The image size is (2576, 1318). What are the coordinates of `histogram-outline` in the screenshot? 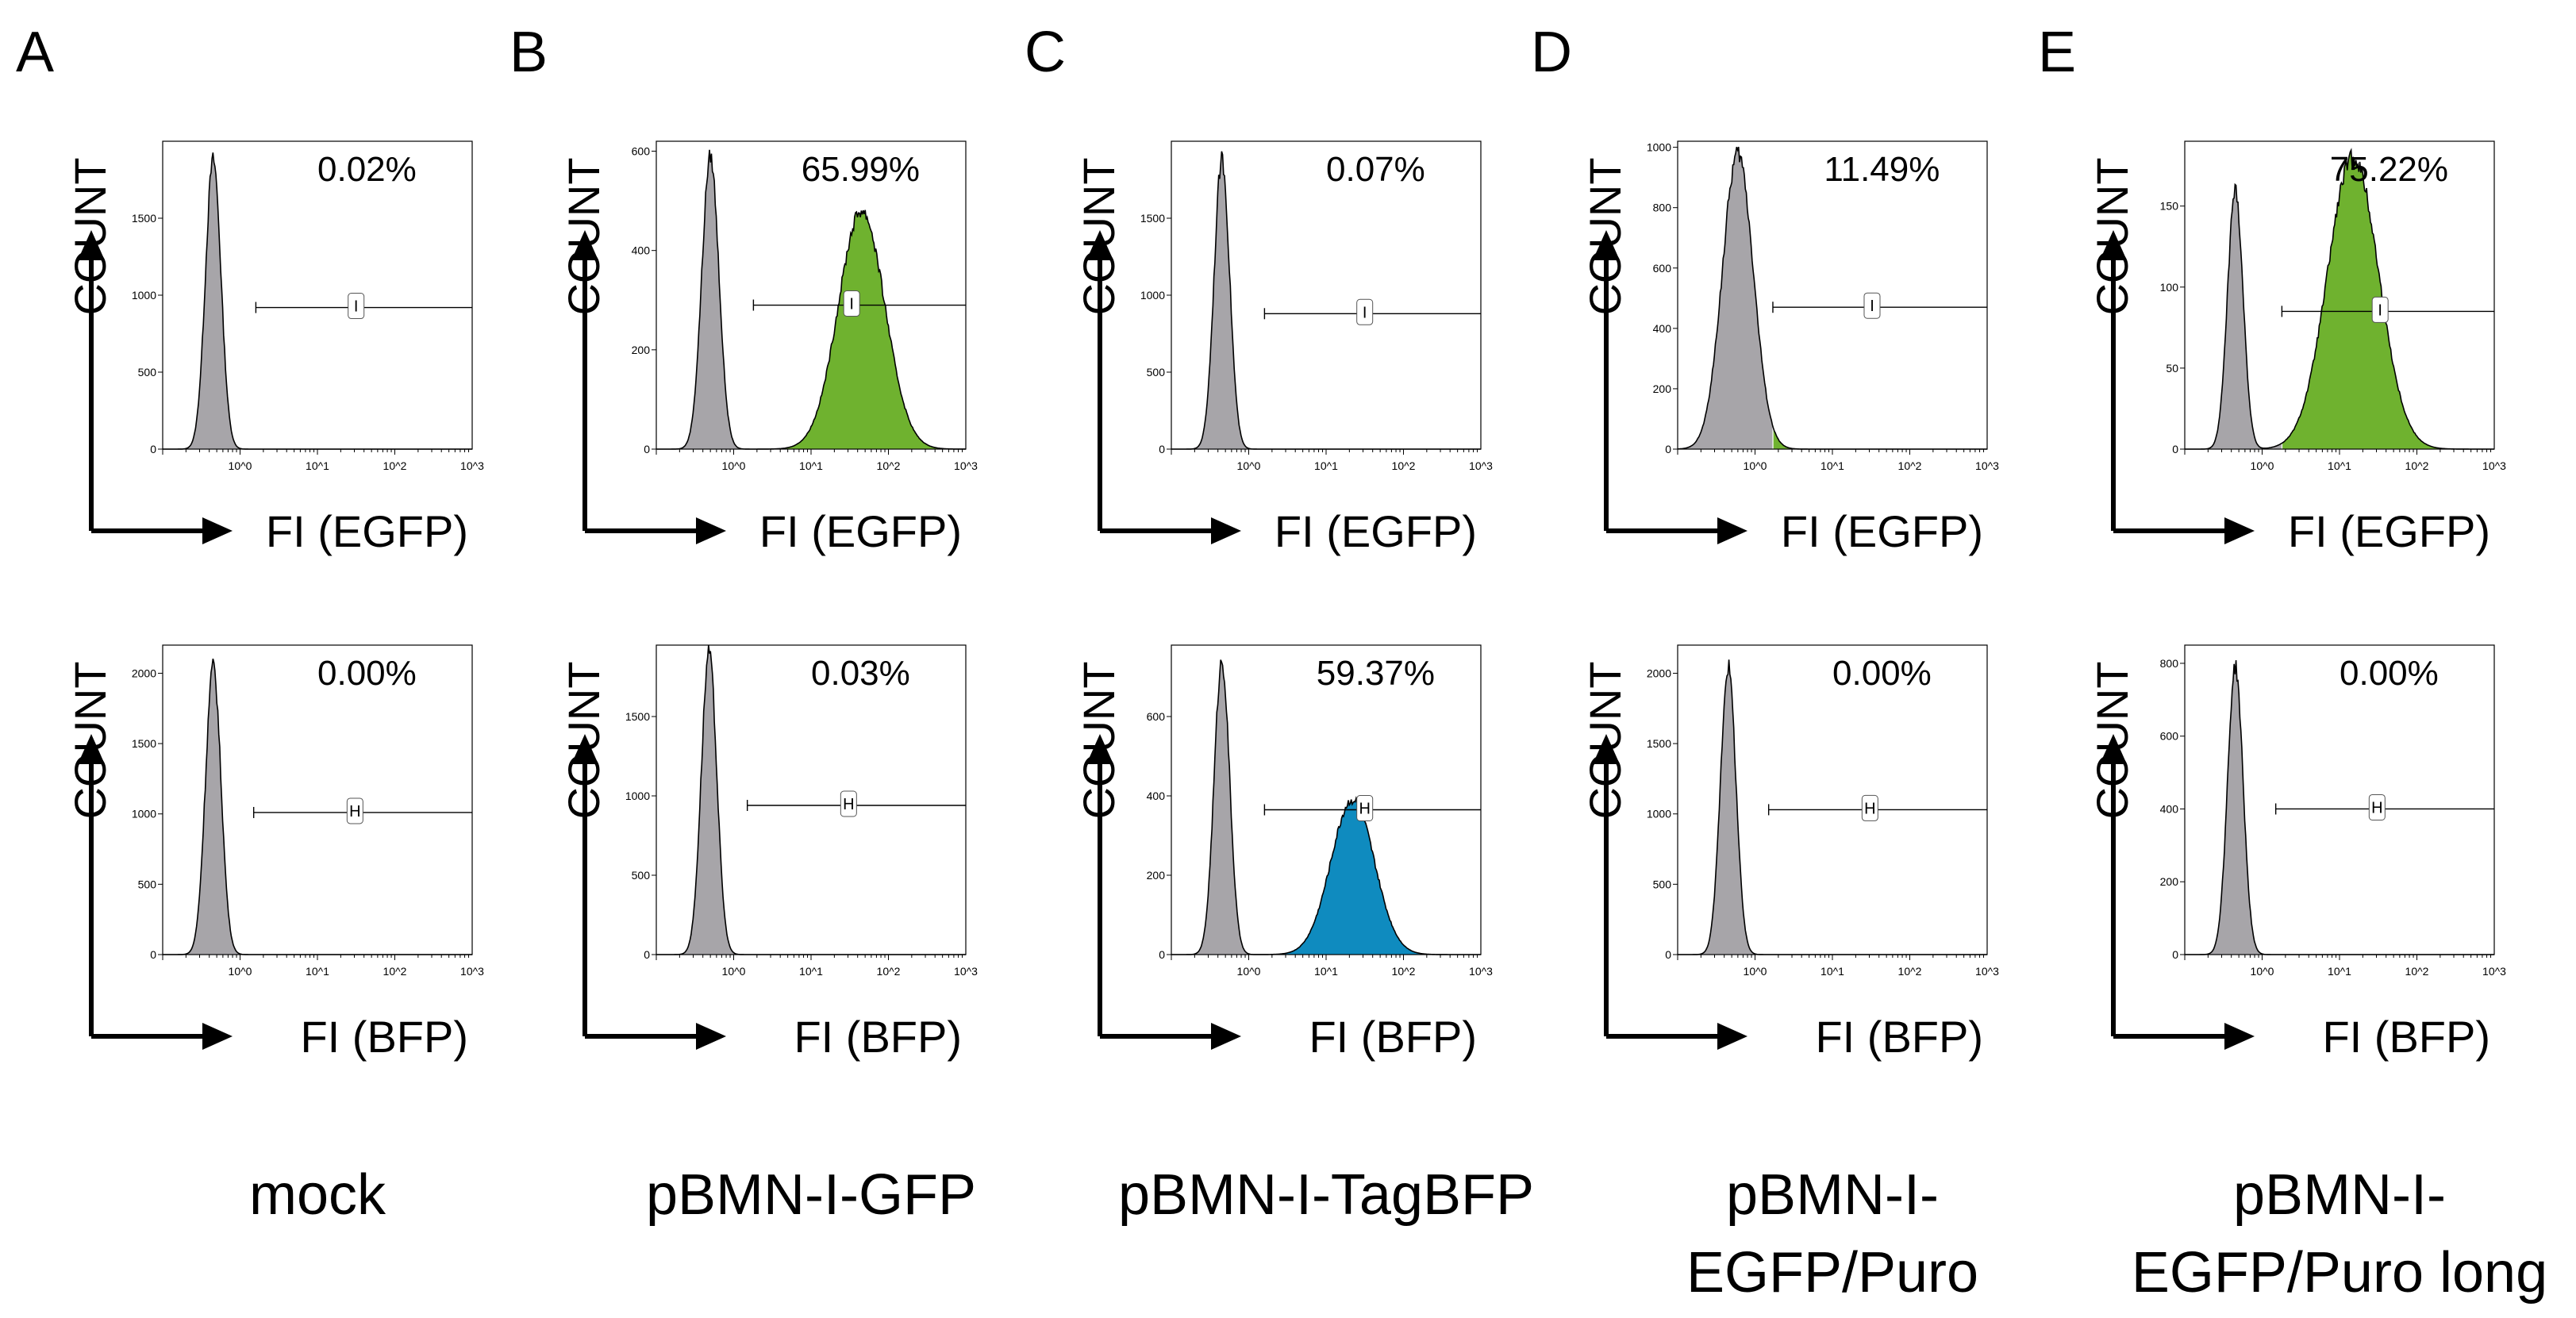 It's located at (2339, 299).